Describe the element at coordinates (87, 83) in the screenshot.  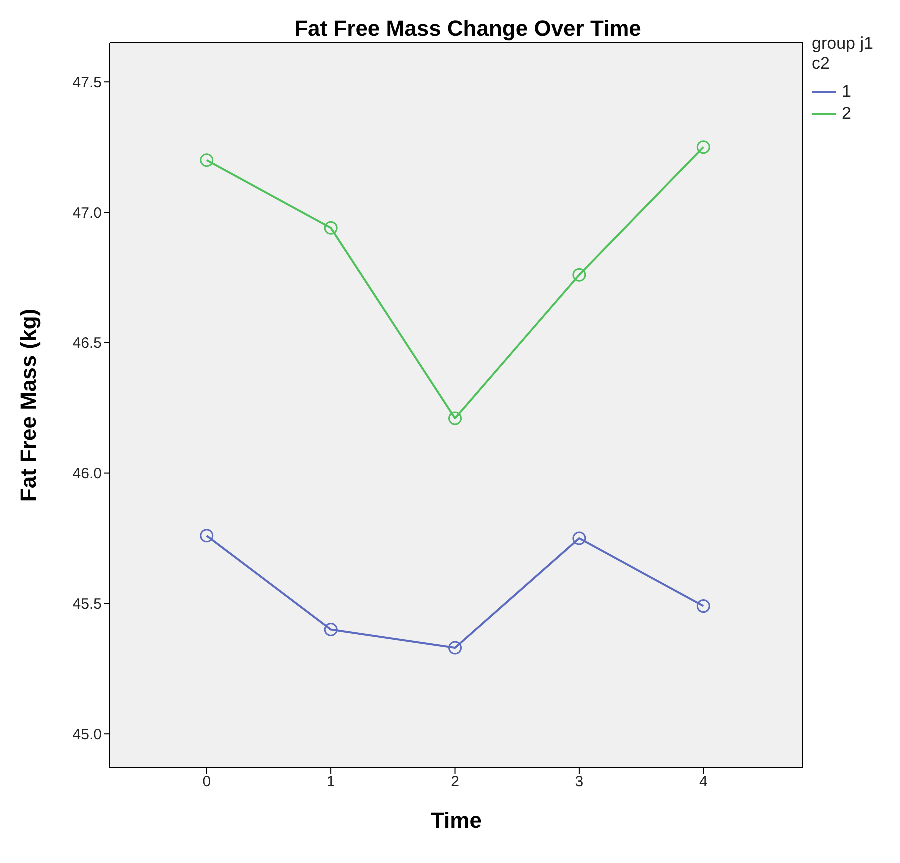
I see `y-tick-label: 47.5` at that location.